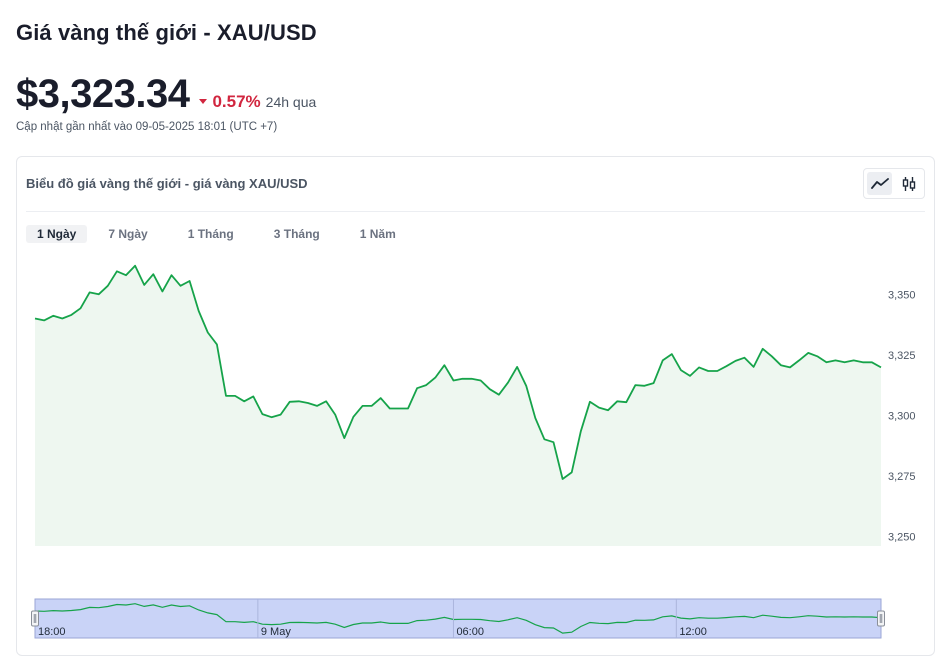  I want to click on line-chart-icon, so click(879, 183).